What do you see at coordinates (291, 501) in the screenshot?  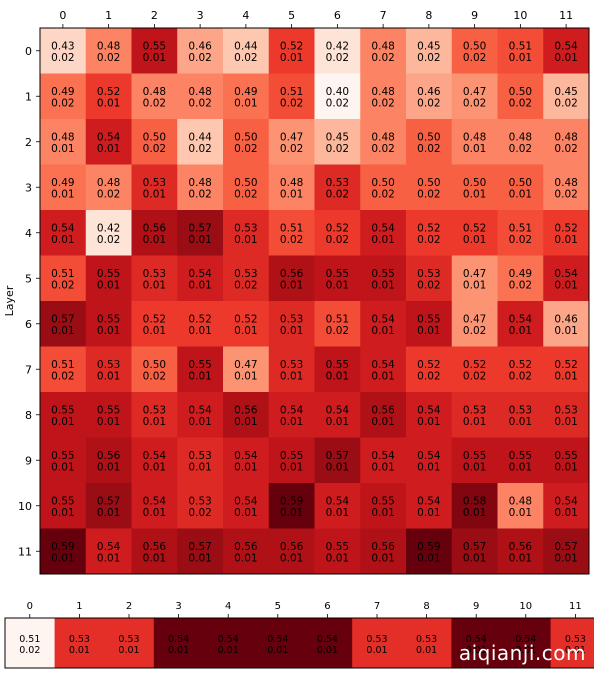 I see `cell-mean-label: 0.59` at bounding box center [291, 501].